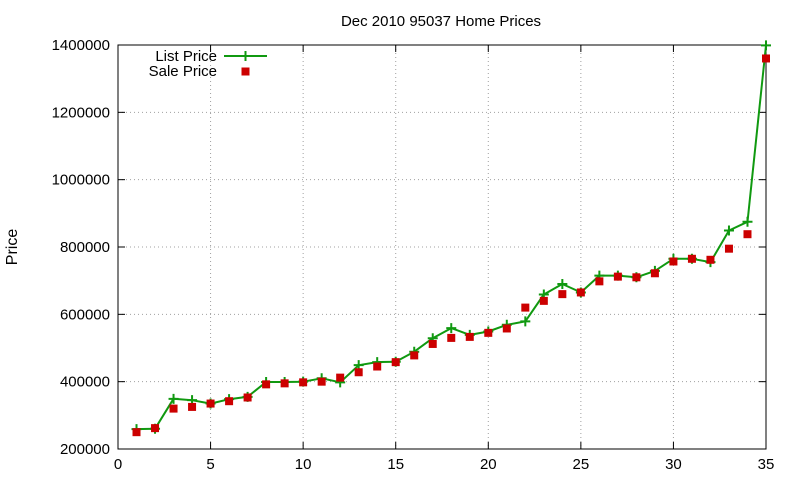 Image resolution: width=800 pixels, height=480 pixels. I want to click on legend-label-list-price: List Price, so click(186, 56).